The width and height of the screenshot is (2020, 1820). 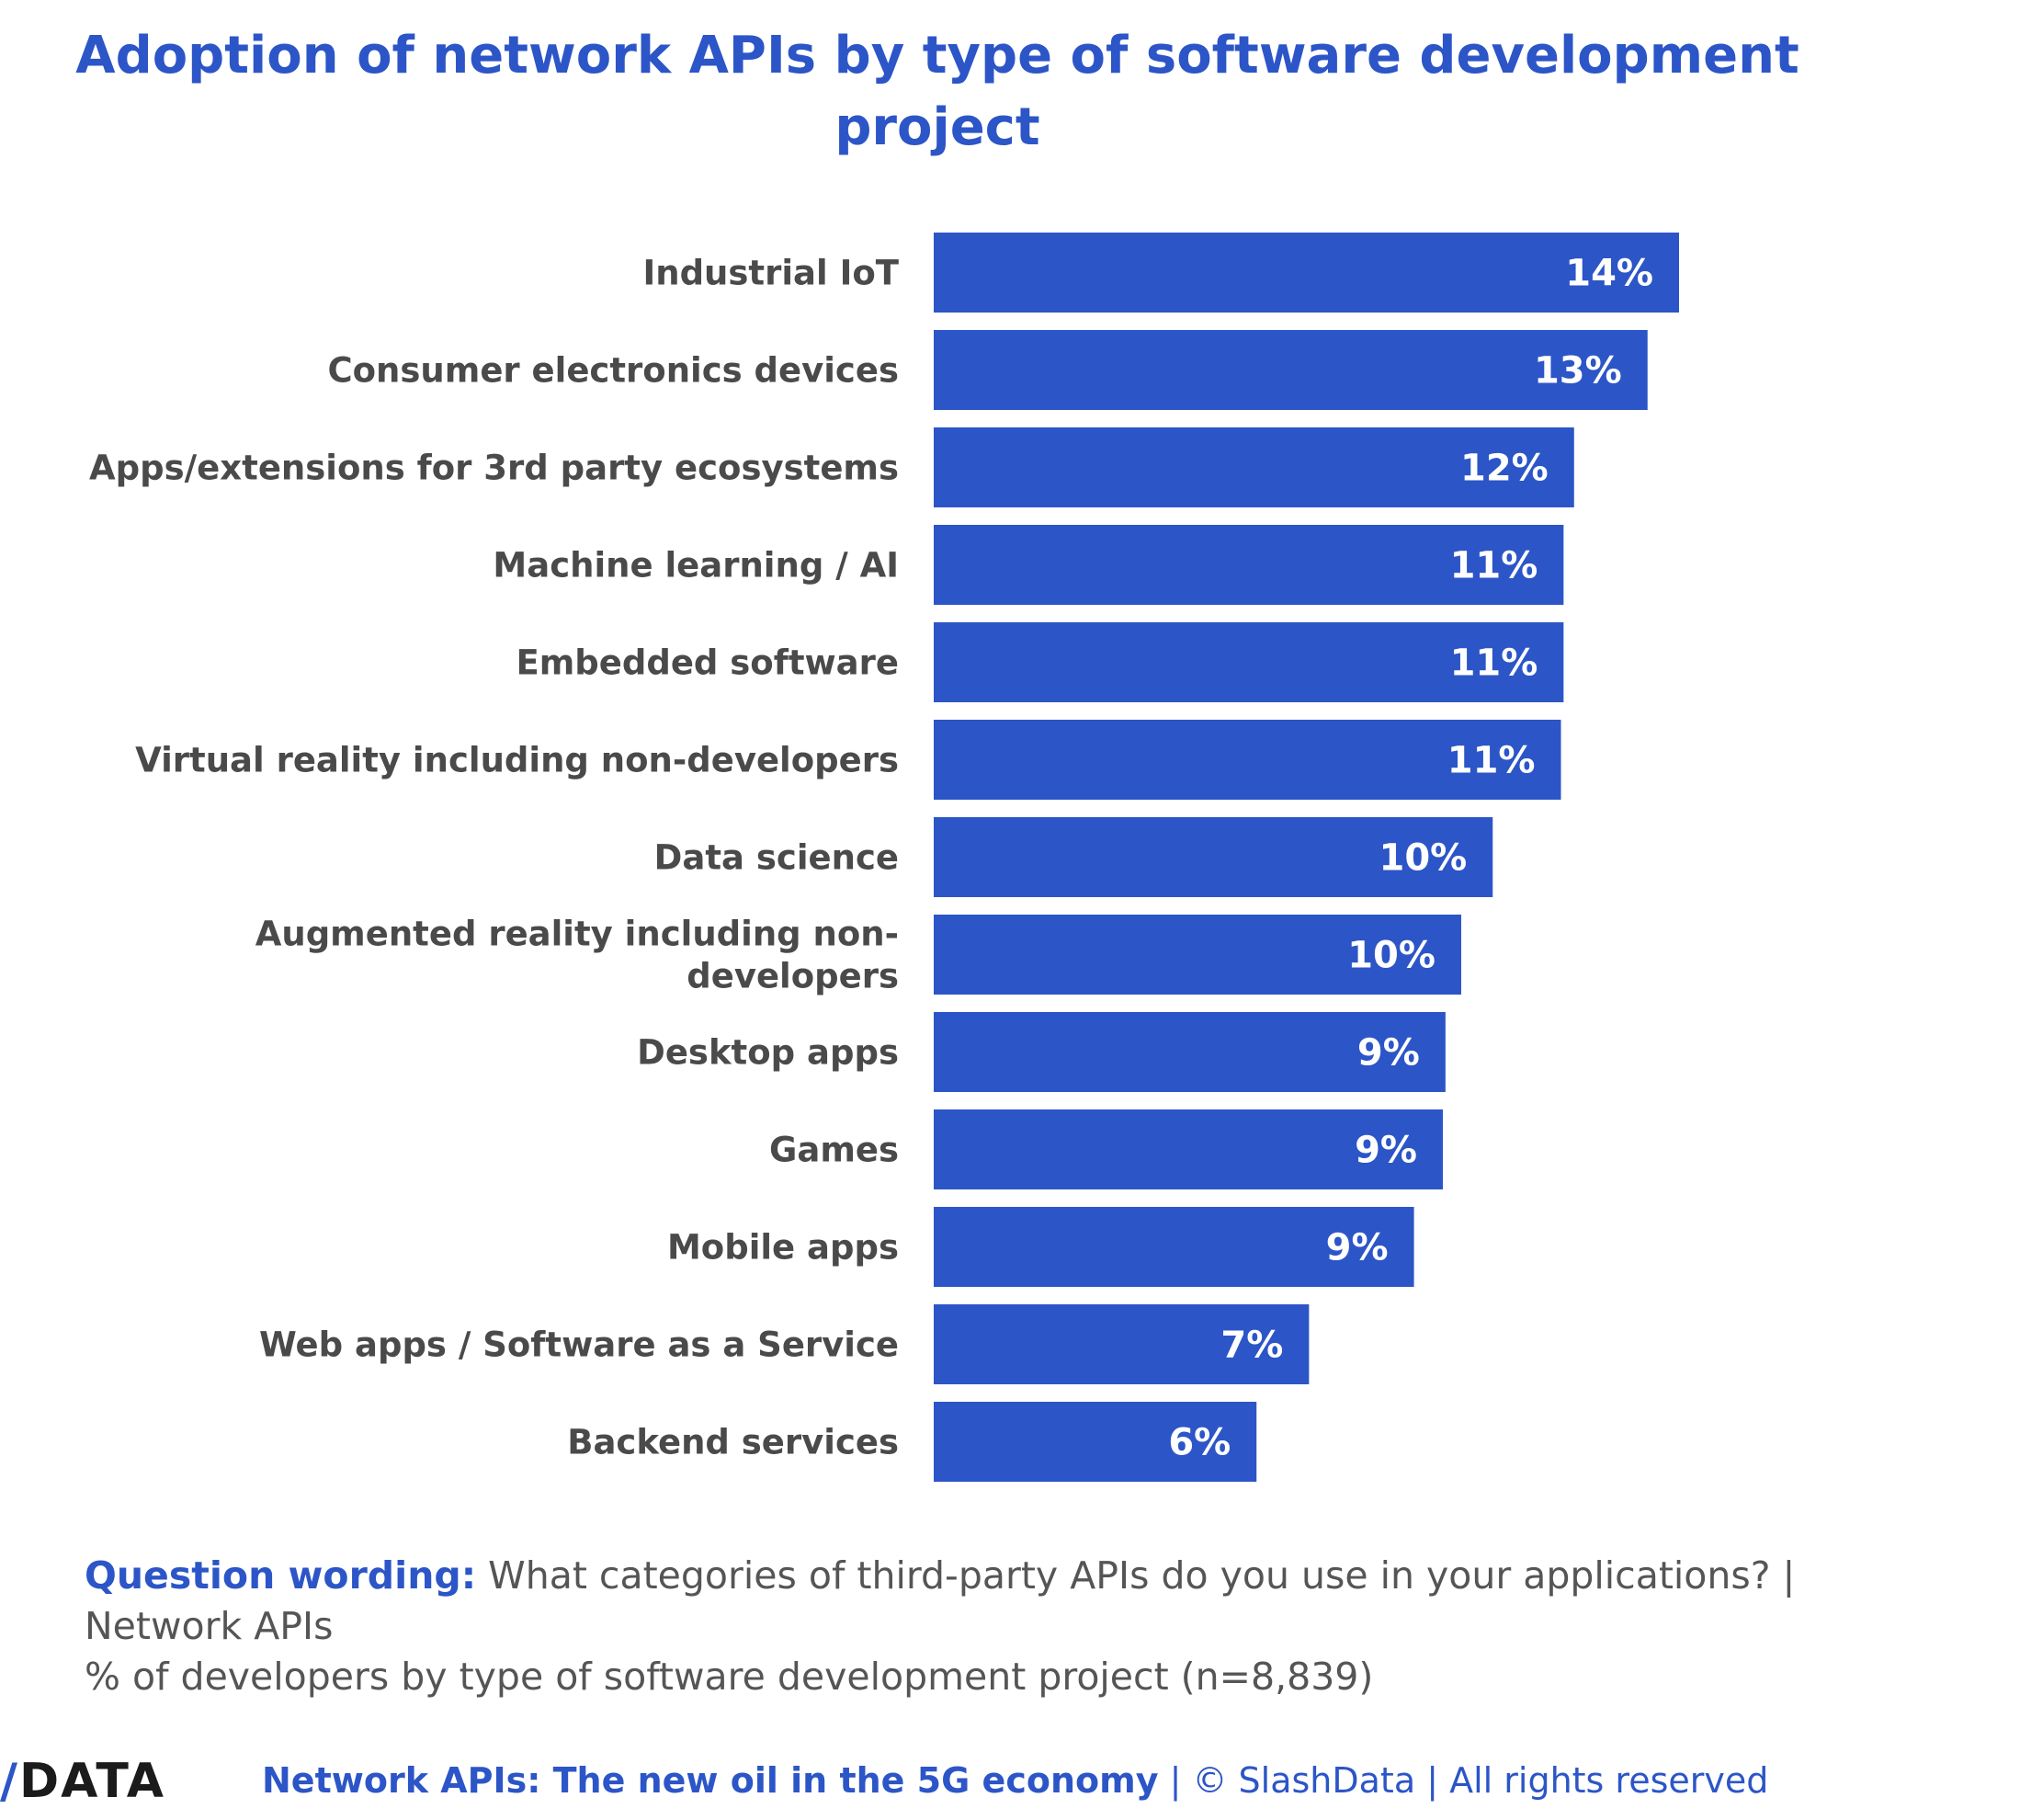 I want to click on category-label-7-line-1: developers, so click(x=793, y=976).